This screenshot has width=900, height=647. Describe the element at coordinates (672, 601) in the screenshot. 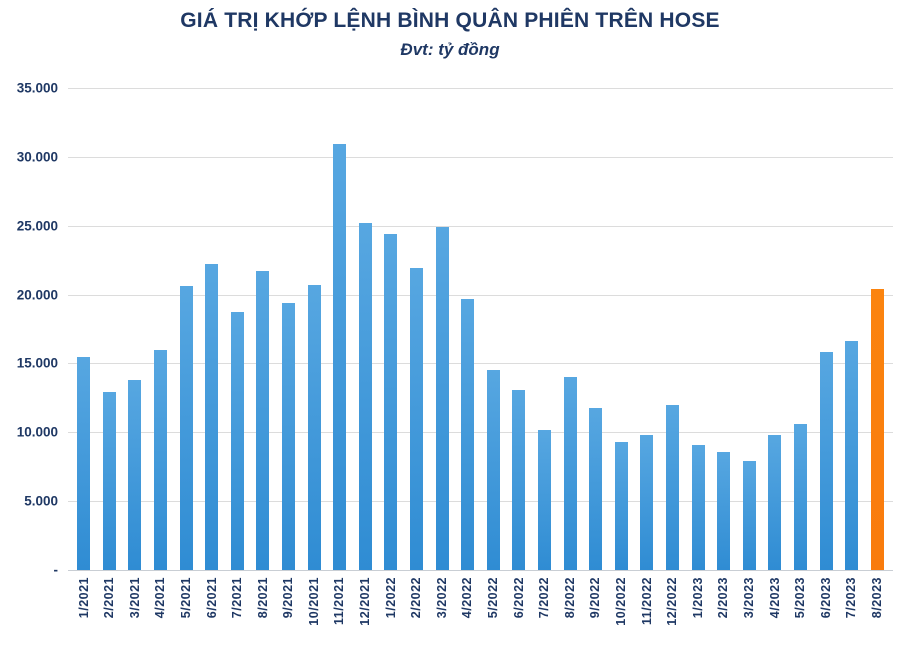

I see `x-axis-label: 12/2022` at that location.